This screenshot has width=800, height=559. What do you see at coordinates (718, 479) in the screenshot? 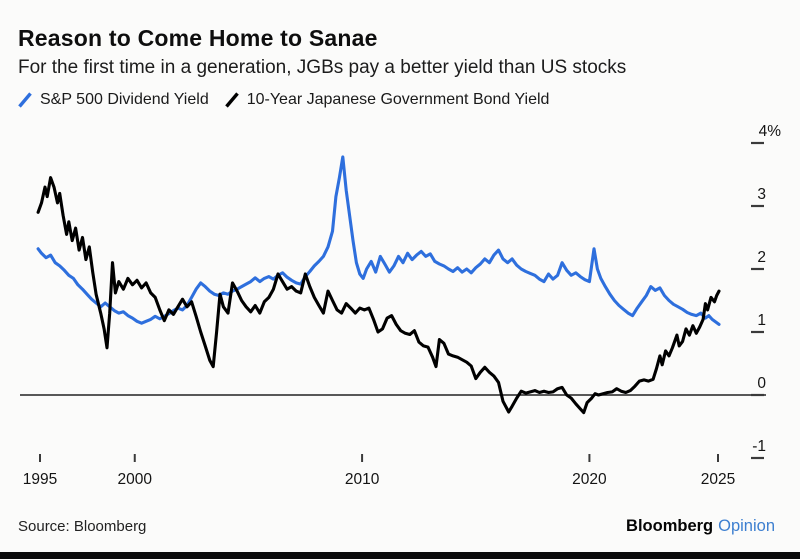
I see `x-tick-label: 2025` at bounding box center [718, 479].